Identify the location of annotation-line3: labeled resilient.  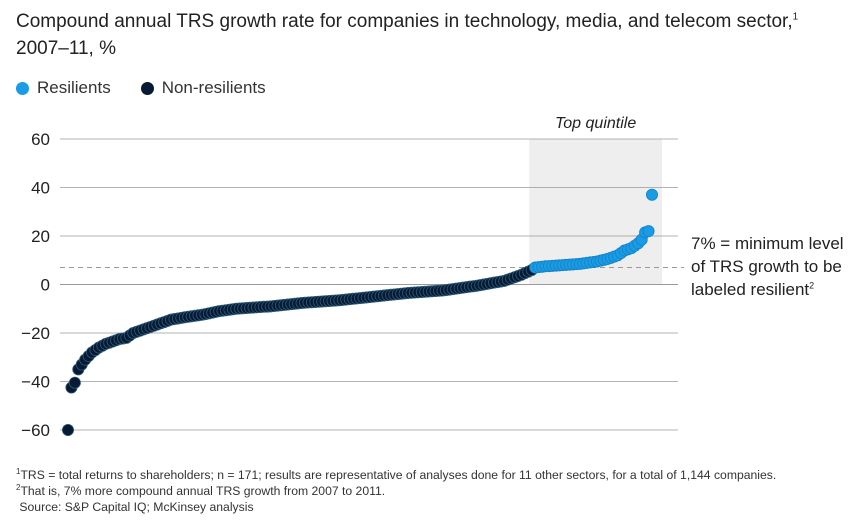
(750, 289).